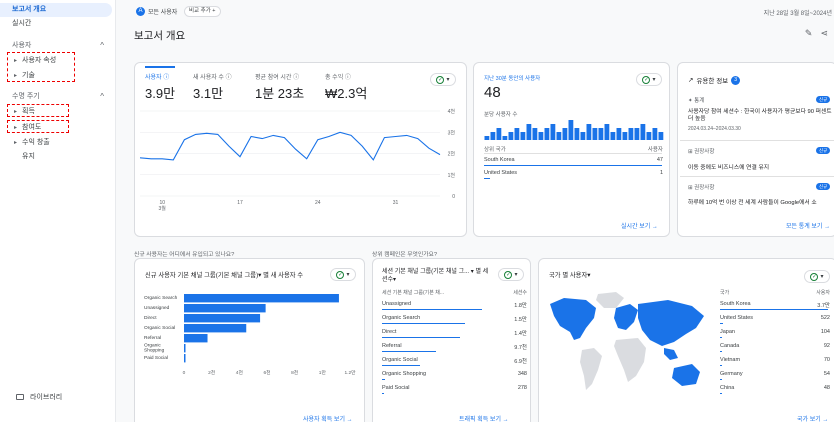 The height and width of the screenshot is (422, 834). What do you see at coordinates (520, 306) in the screenshot?
I see `traffic-row-value: 1.8만` at bounding box center [520, 306].